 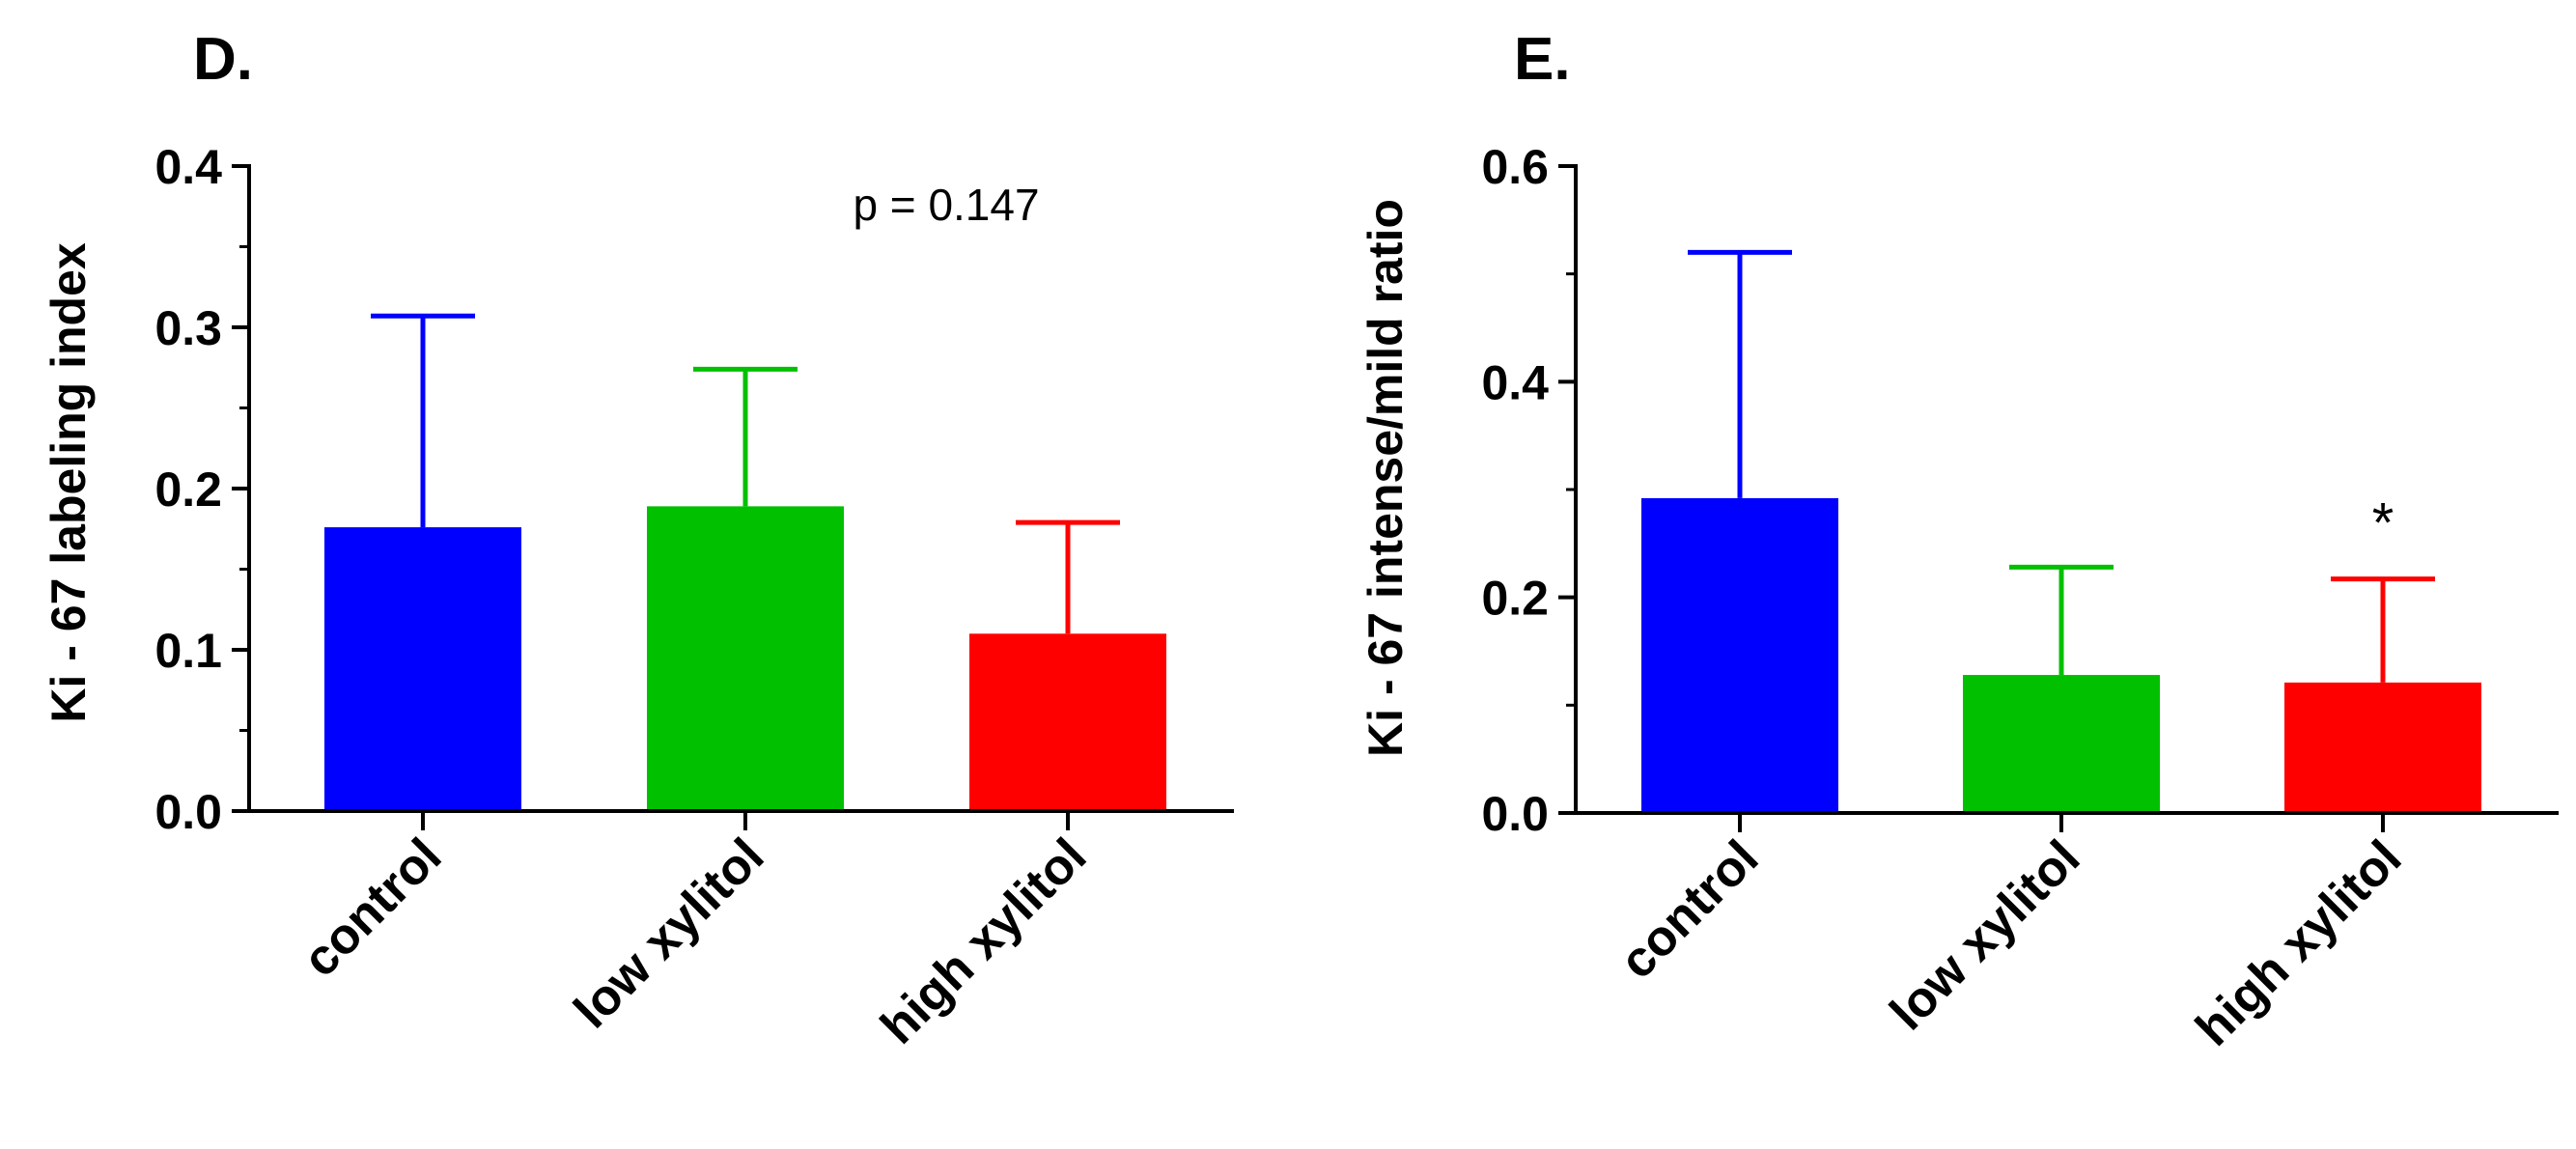 I want to click on p-value-annotation: p = 0.147, so click(x=946, y=205).